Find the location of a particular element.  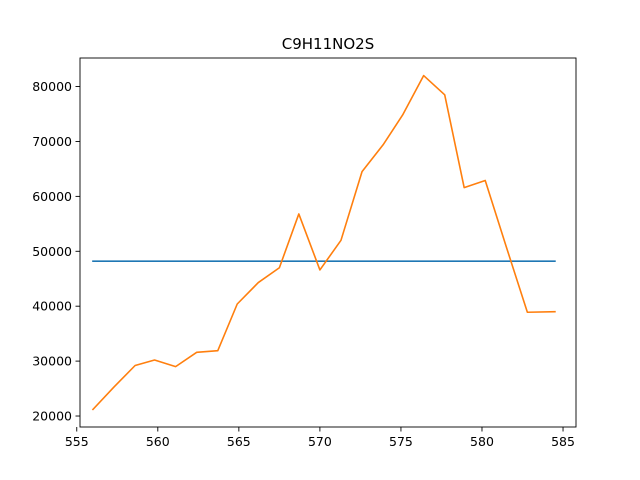

x-tick-label: 560 is located at coordinates (158, 441).